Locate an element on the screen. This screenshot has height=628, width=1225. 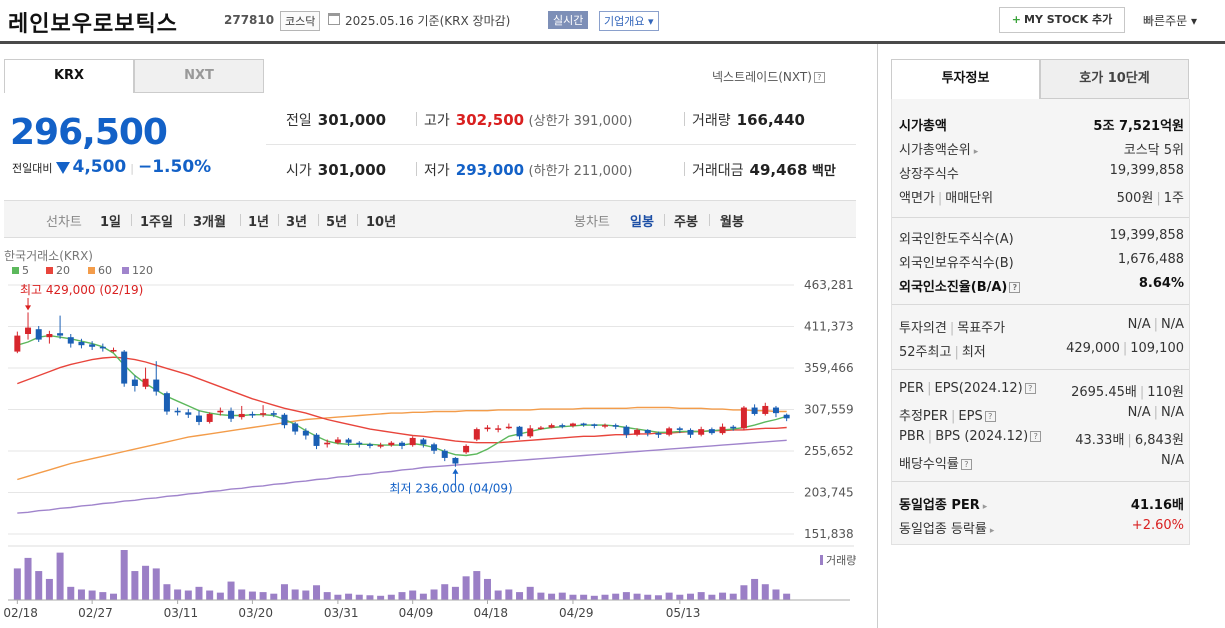
current-price: 296,500 is located at coordinates (89, 132).